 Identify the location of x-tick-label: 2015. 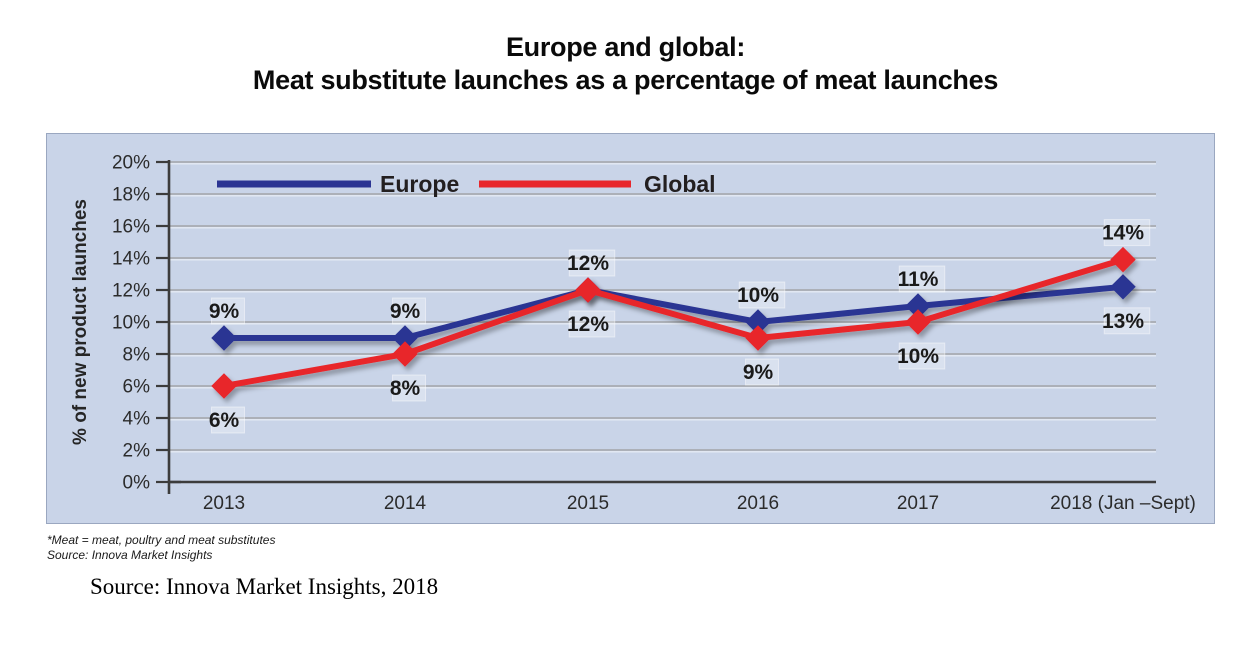
(588, 503).